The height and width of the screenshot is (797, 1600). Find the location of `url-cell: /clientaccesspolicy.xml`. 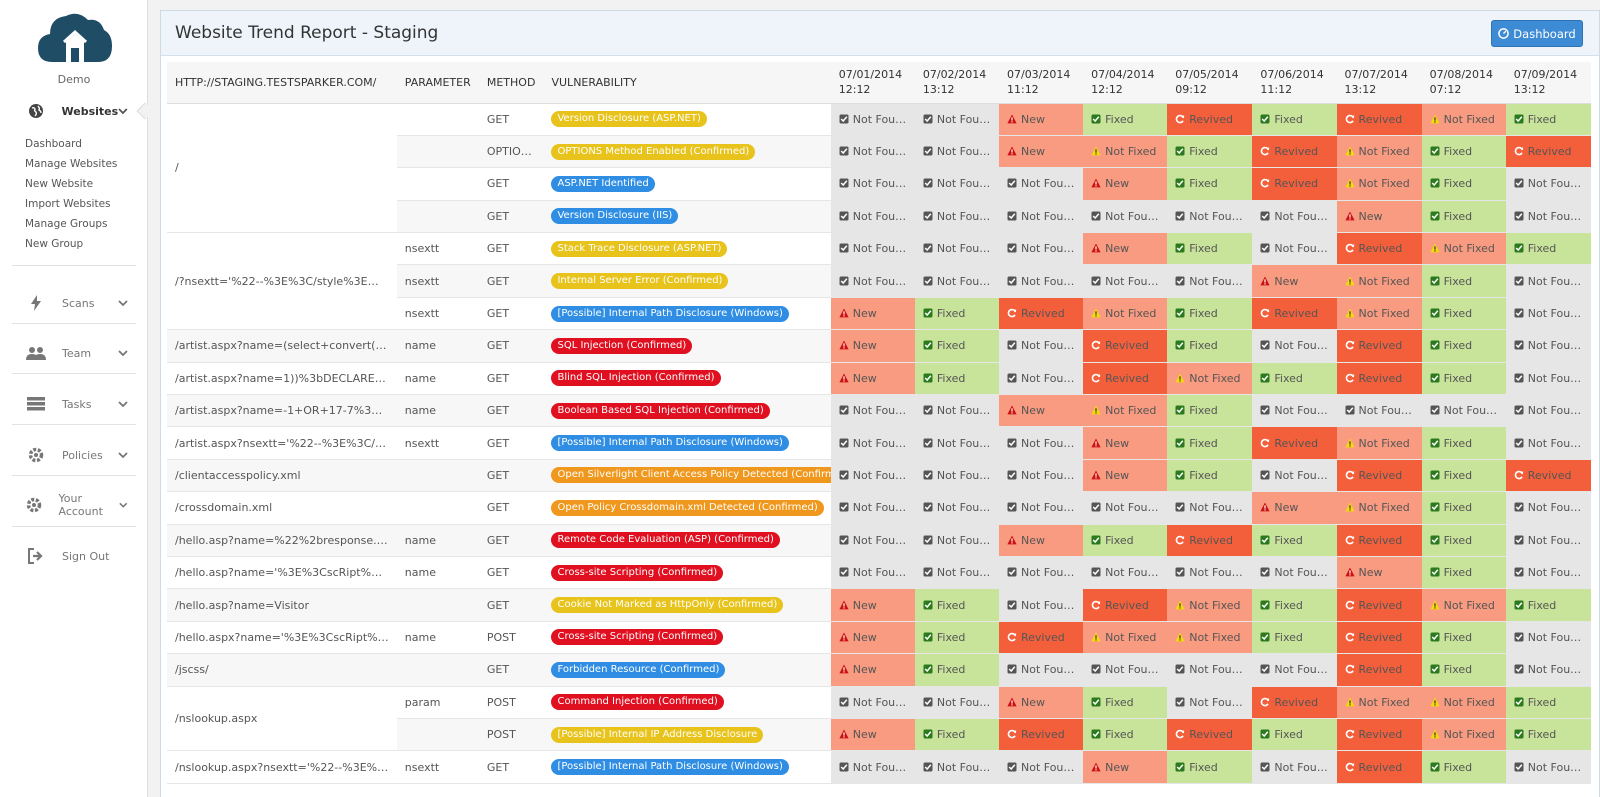

url-cell: /clientaccesspolicy.xml is located at coordinates (282, 476).